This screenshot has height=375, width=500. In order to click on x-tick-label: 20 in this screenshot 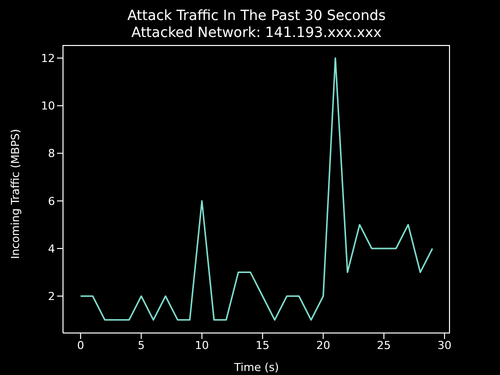, I will do `click(323, 345)`.